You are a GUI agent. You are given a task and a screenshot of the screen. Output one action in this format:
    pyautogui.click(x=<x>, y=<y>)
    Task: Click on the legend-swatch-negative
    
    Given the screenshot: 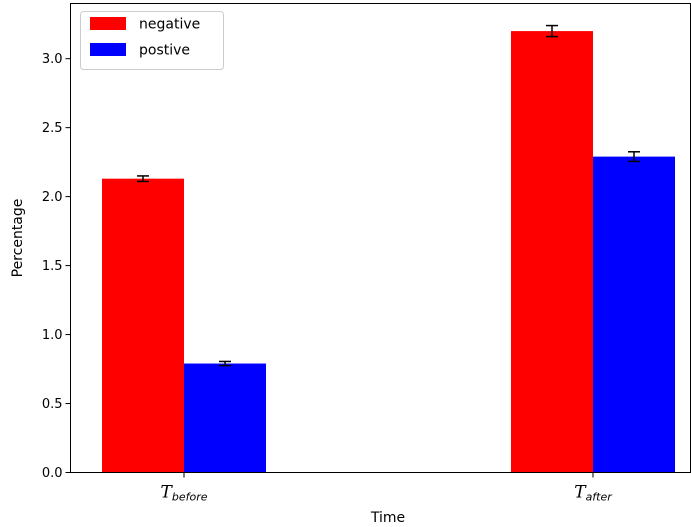 What is the action you would take?
    pyautogui.click(x=108, y=23)
    